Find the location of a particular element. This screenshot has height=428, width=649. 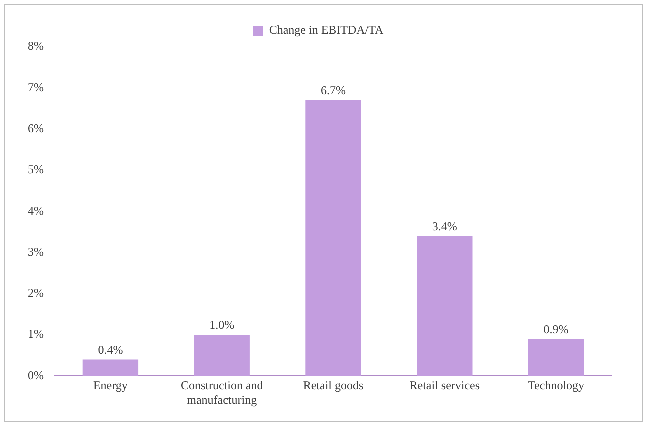

y-tick-label: 7% is located at coordinates (36, 87).